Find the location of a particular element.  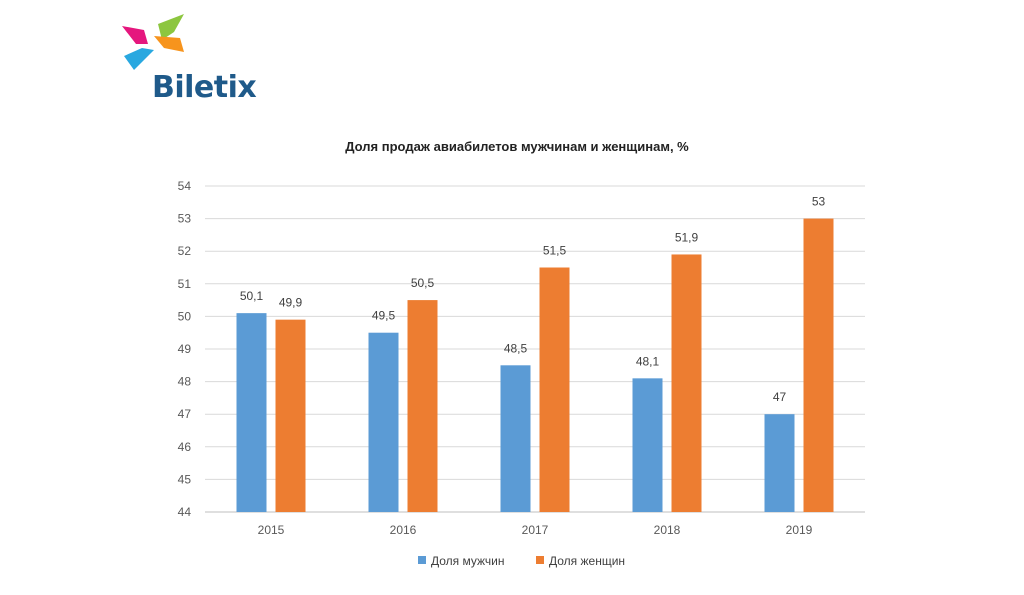

data-label: 50,5 is located at coordinates (423, 283).